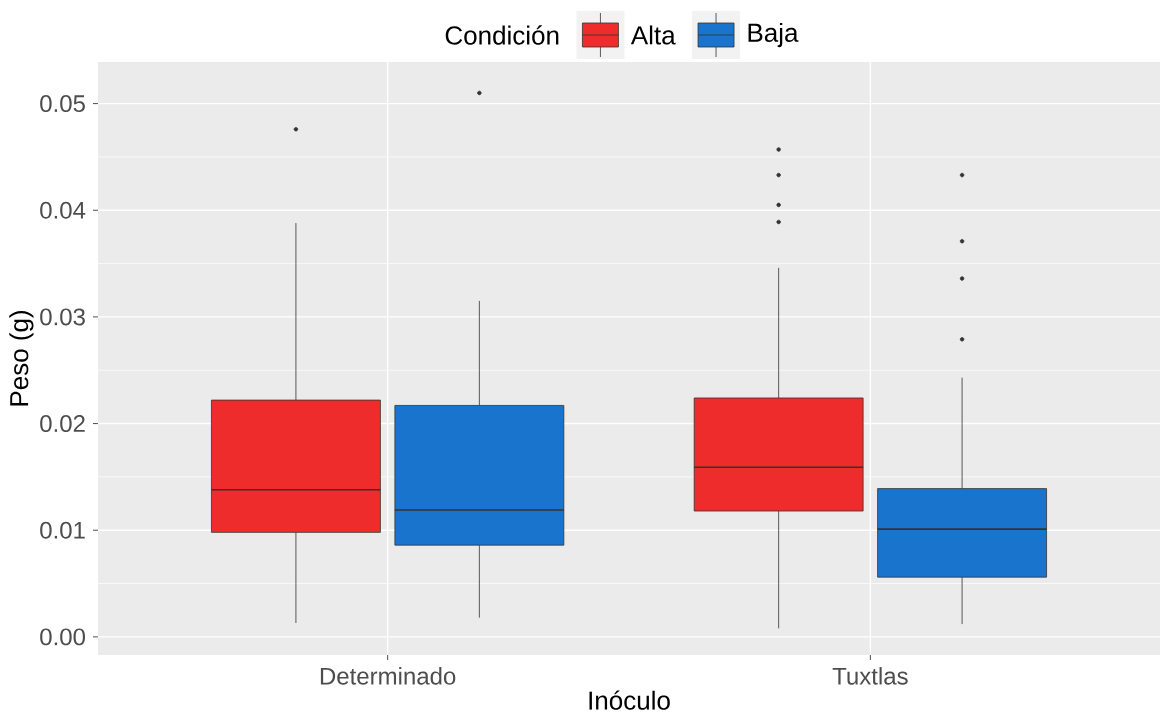  What do you see at coordinates (63, 210) in the screenshot?
I see `y-tick-label: 0.04` at bounding box center [63, 210].